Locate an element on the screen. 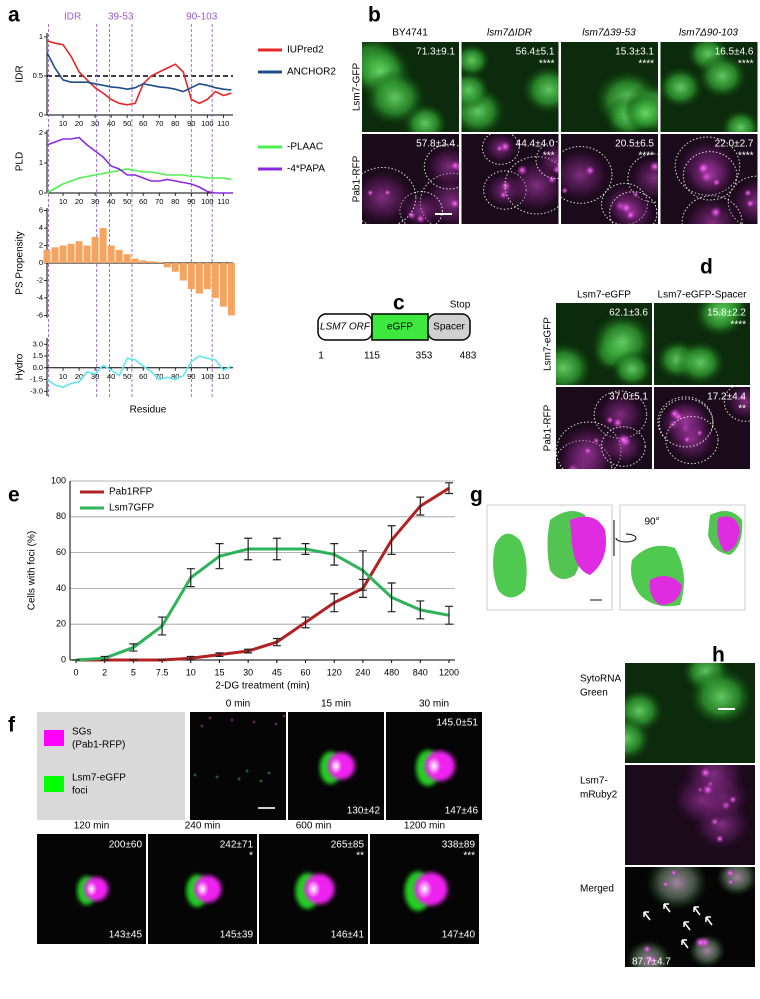 The image size is (760, 999). position-label: 1 is located at coordinates (321, 356).